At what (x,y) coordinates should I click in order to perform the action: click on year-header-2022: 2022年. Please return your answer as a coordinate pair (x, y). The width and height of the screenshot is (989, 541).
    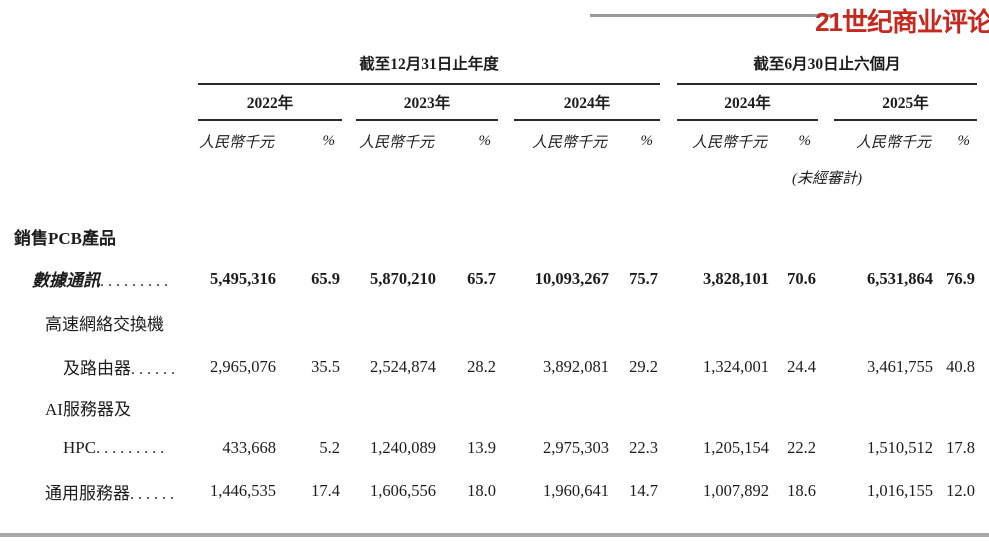
    Looking at the image, I should click on (270, 102).